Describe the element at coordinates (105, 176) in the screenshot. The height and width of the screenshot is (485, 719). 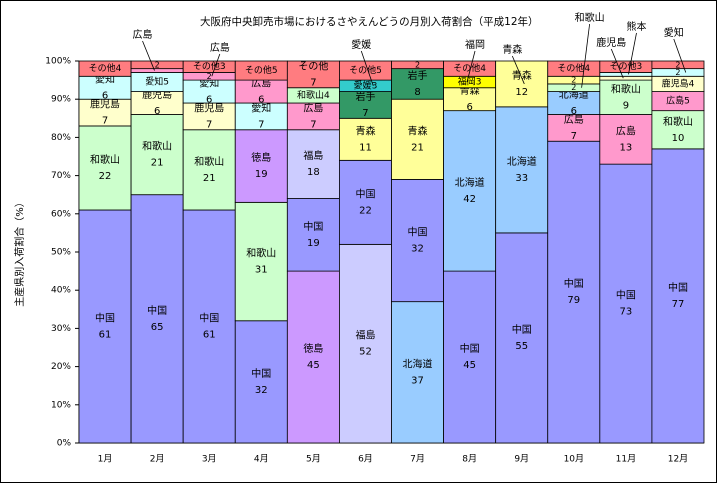
I see `segment-value-label: 22` at that location.